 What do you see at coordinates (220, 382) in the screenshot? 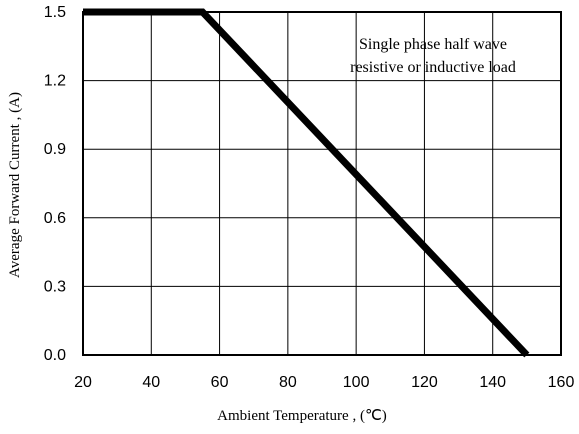
I see `x-tick-label: 60` at bounding box center [220, 382].